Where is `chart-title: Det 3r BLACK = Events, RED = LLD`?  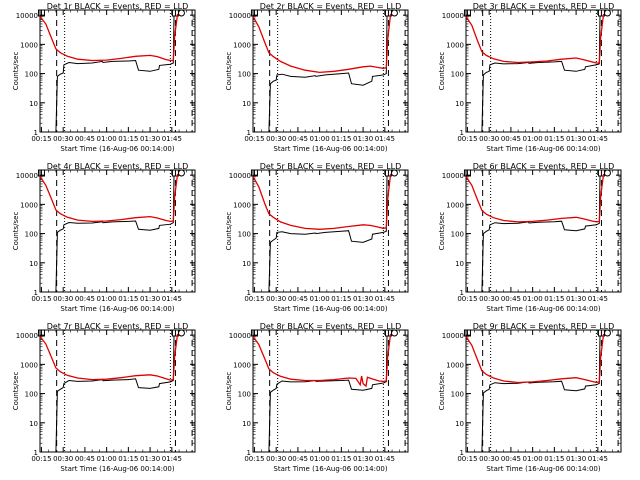
chart-title: Det 3r BLACK = Events, RED = LLD is located at coordinates (544, 6).